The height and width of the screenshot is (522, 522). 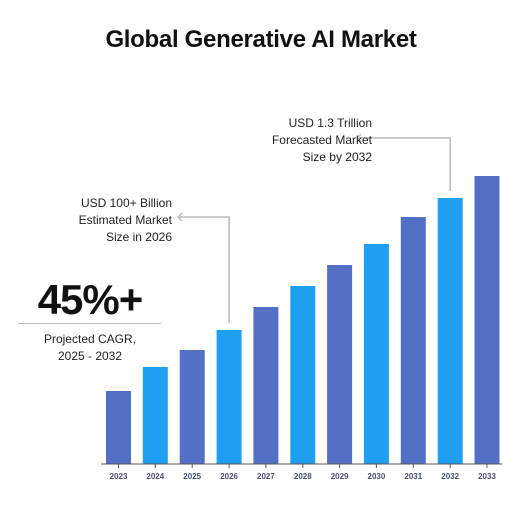 What do you see at coordinates (90, 339) in the screenshot?
I see `cagr-label-line-1: Projected CAGR,` at bounding box center [90, 339].